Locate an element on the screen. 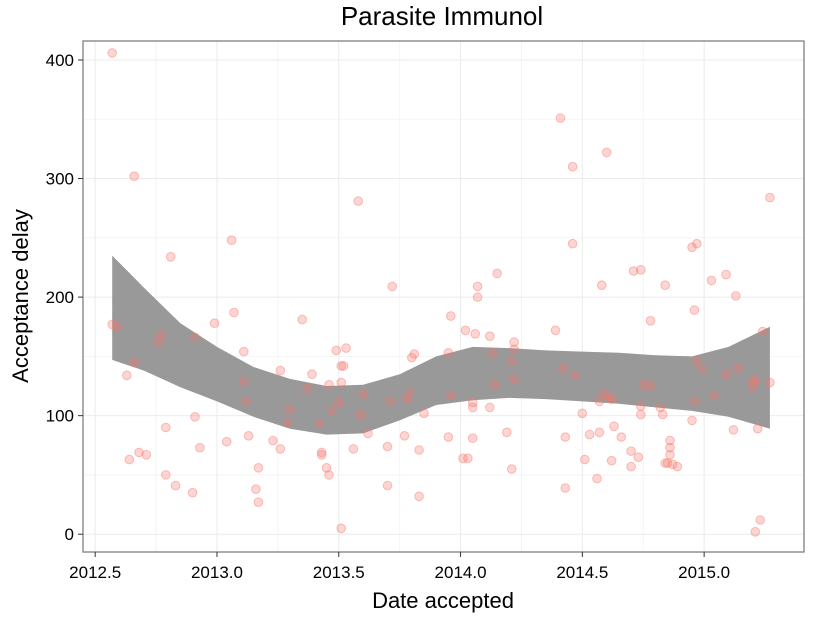 The width and height of the screenshot is (825, 618). x-tick-label: 2015.0 is located at coordinates (704, 572).